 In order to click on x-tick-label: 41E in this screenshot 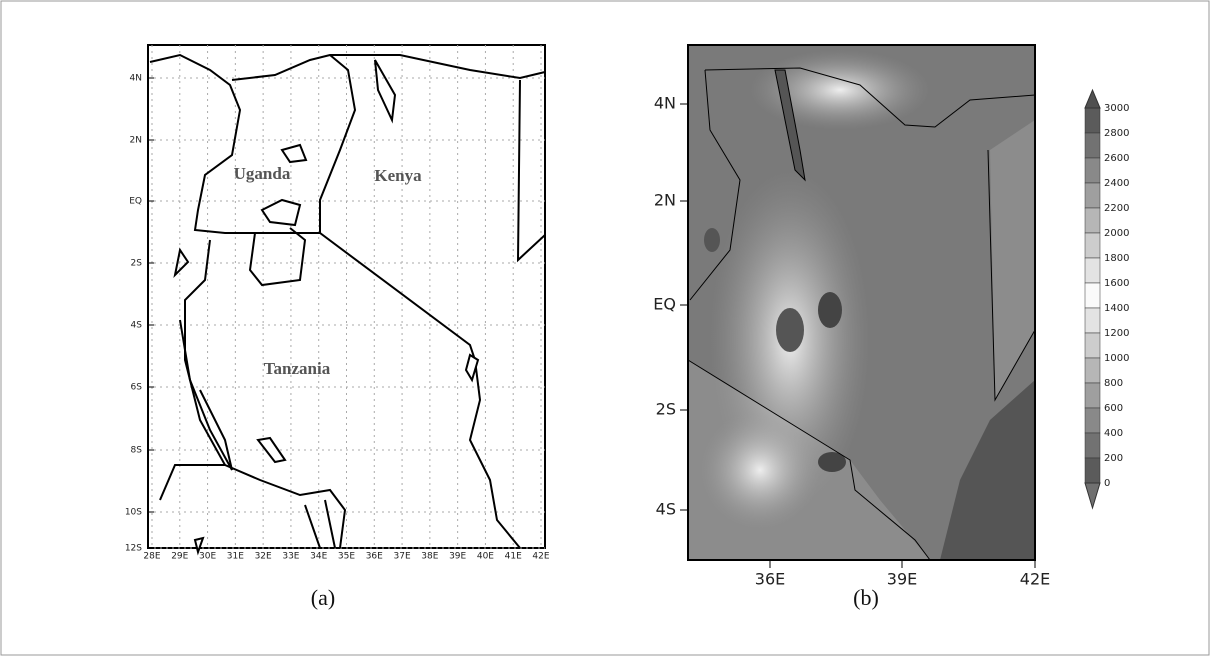, I will do `click(513, 557)`.